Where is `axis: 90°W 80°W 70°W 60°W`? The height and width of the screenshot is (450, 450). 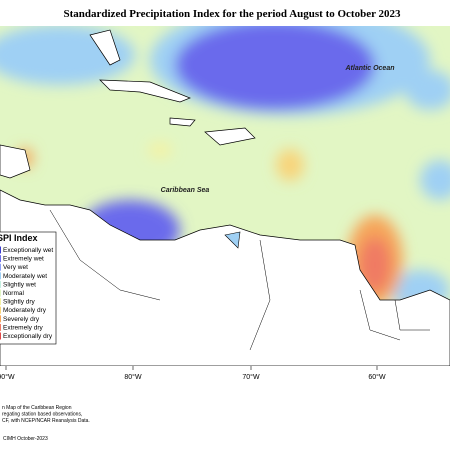
axis: 90°W 80°W 70°W 60°W is located at coordinates (193, 373).